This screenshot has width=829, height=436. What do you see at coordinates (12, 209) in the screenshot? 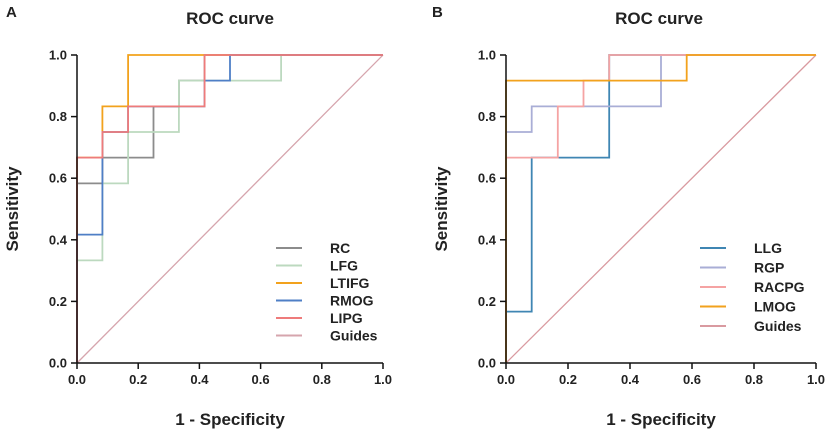
I see `panel-a-y-axis-title: Sensitivity` at bounding box center [12, 209].